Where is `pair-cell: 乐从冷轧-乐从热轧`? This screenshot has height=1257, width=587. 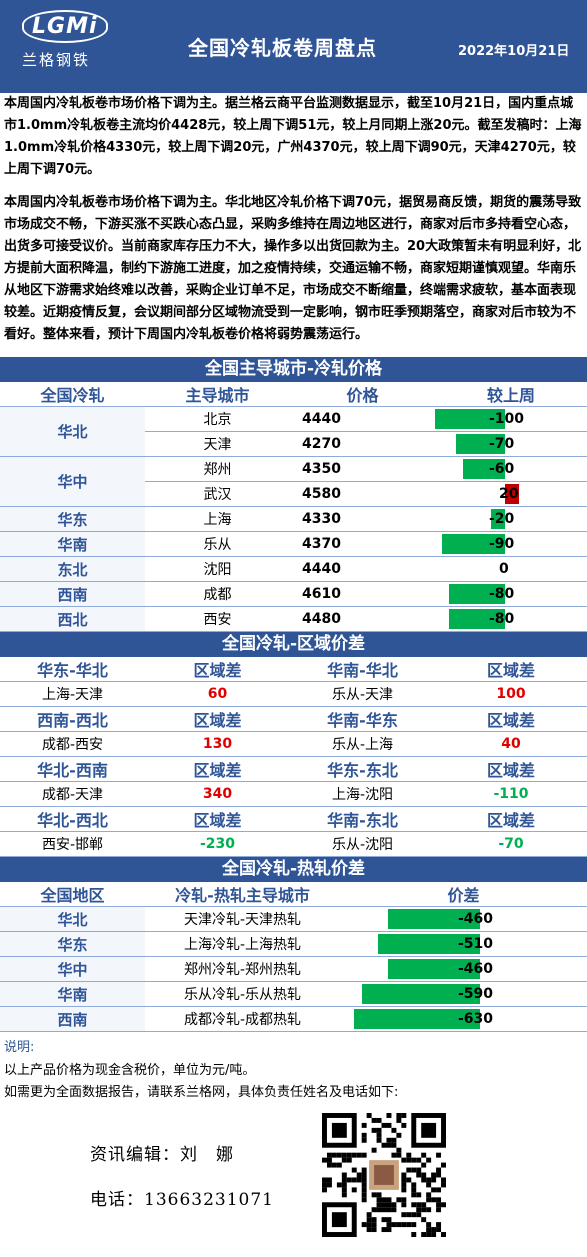 pair-cell: 乐从冷轧-乐从热轧 is located at coordinates (242, 994).